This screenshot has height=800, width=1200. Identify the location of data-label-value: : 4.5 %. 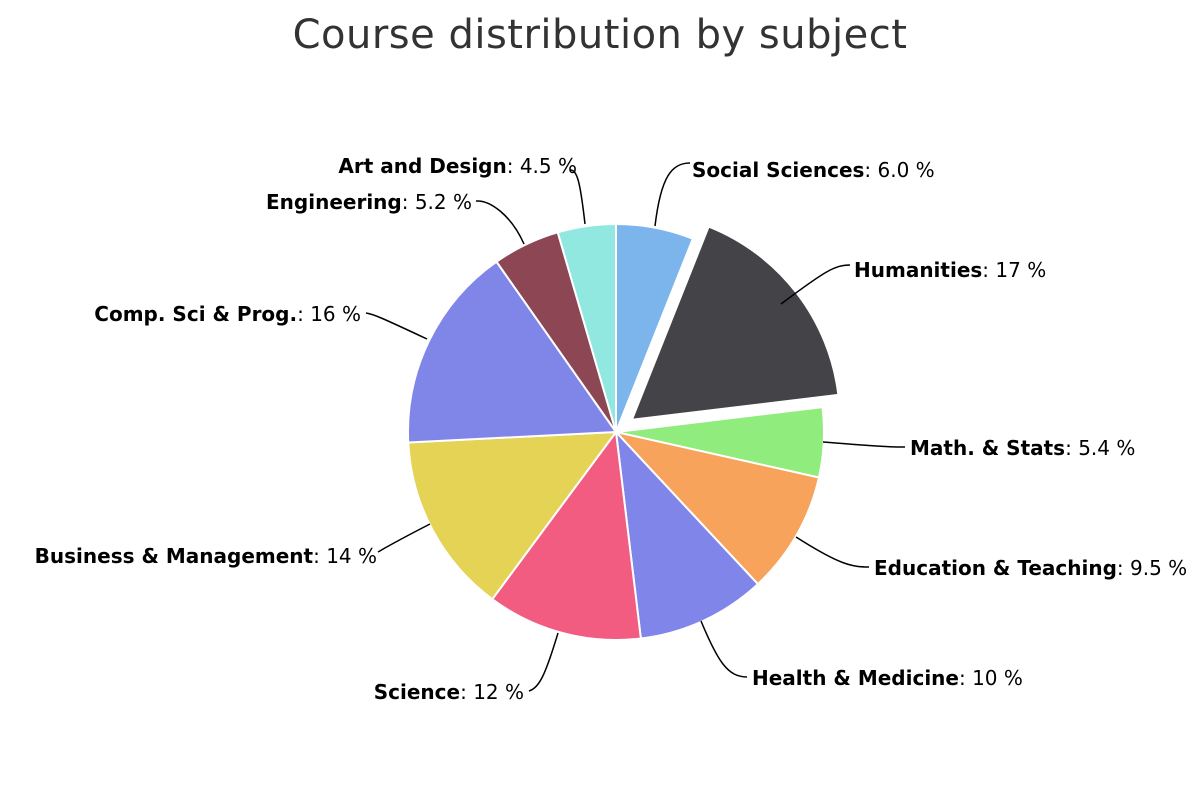
(542, 166).